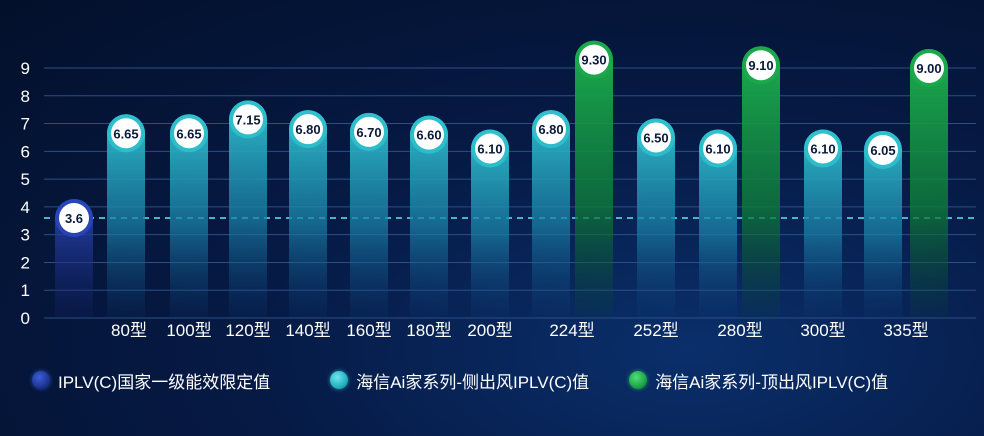  I want to click on data-label: 6.50, so click(655, 137).